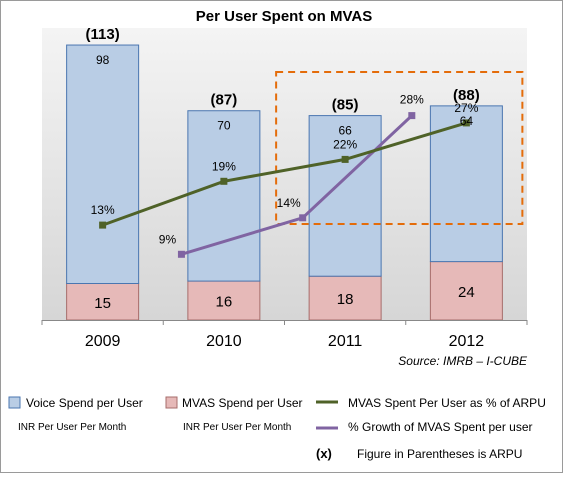  Describe the element at coordinates (103, 341) in the screenshot. I see `x-tick-label-2009: 2009` at that location.